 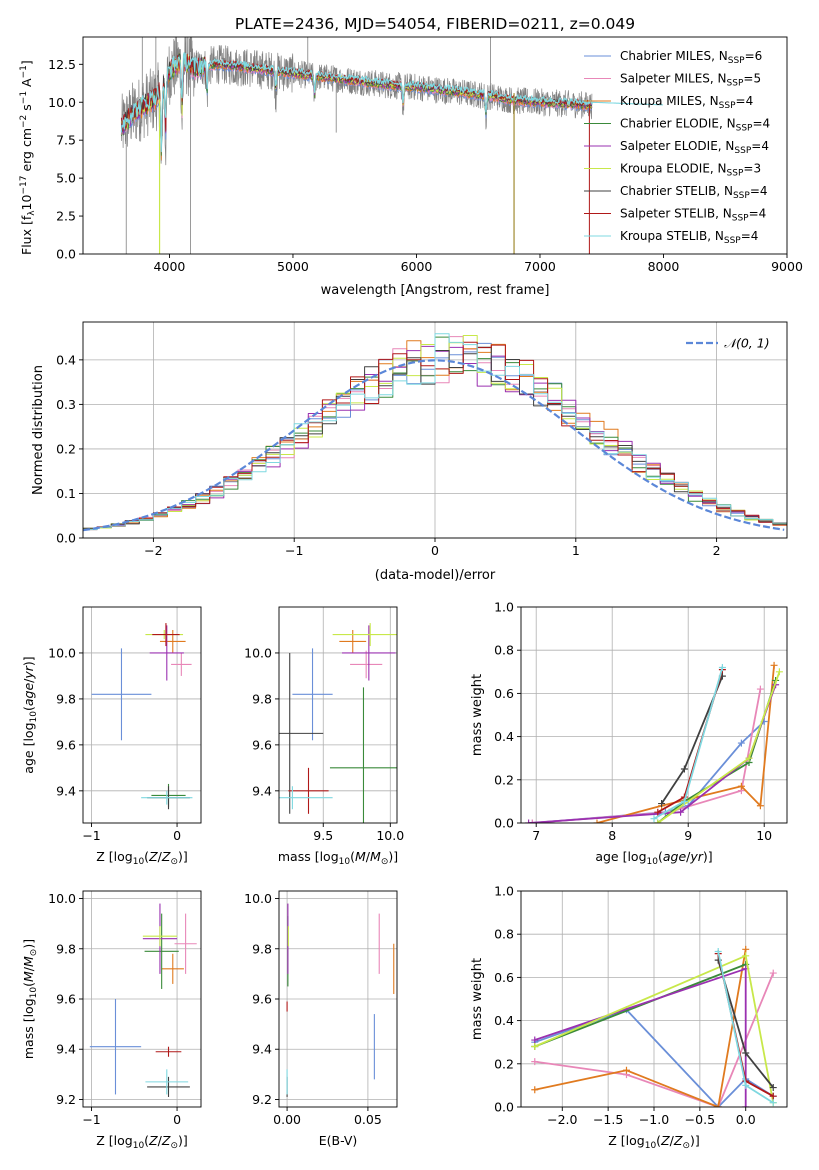 What do you see at coordinates (608, 1119) in the screenshot?
I see `x-tick-label: −1.5` at bounding box center [608, 1119].